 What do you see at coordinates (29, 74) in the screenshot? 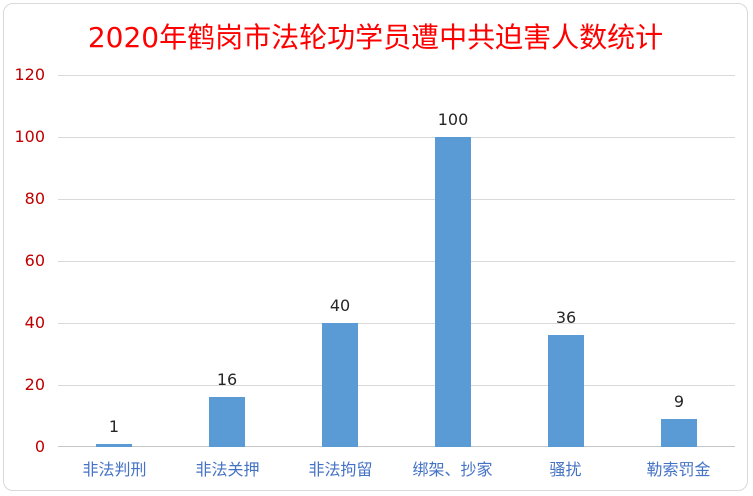
I see `y-axis-tick-label: 120` at bounding box center [29, 74].